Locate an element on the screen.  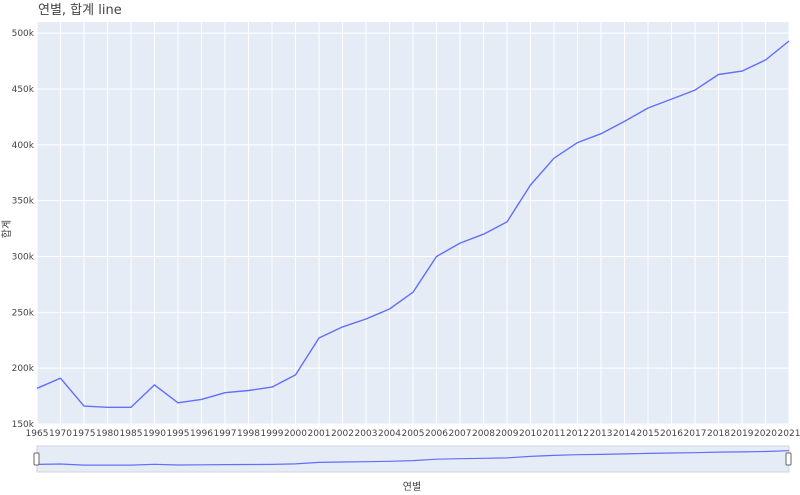
range-slider-background is located at coordinates (413, 459).